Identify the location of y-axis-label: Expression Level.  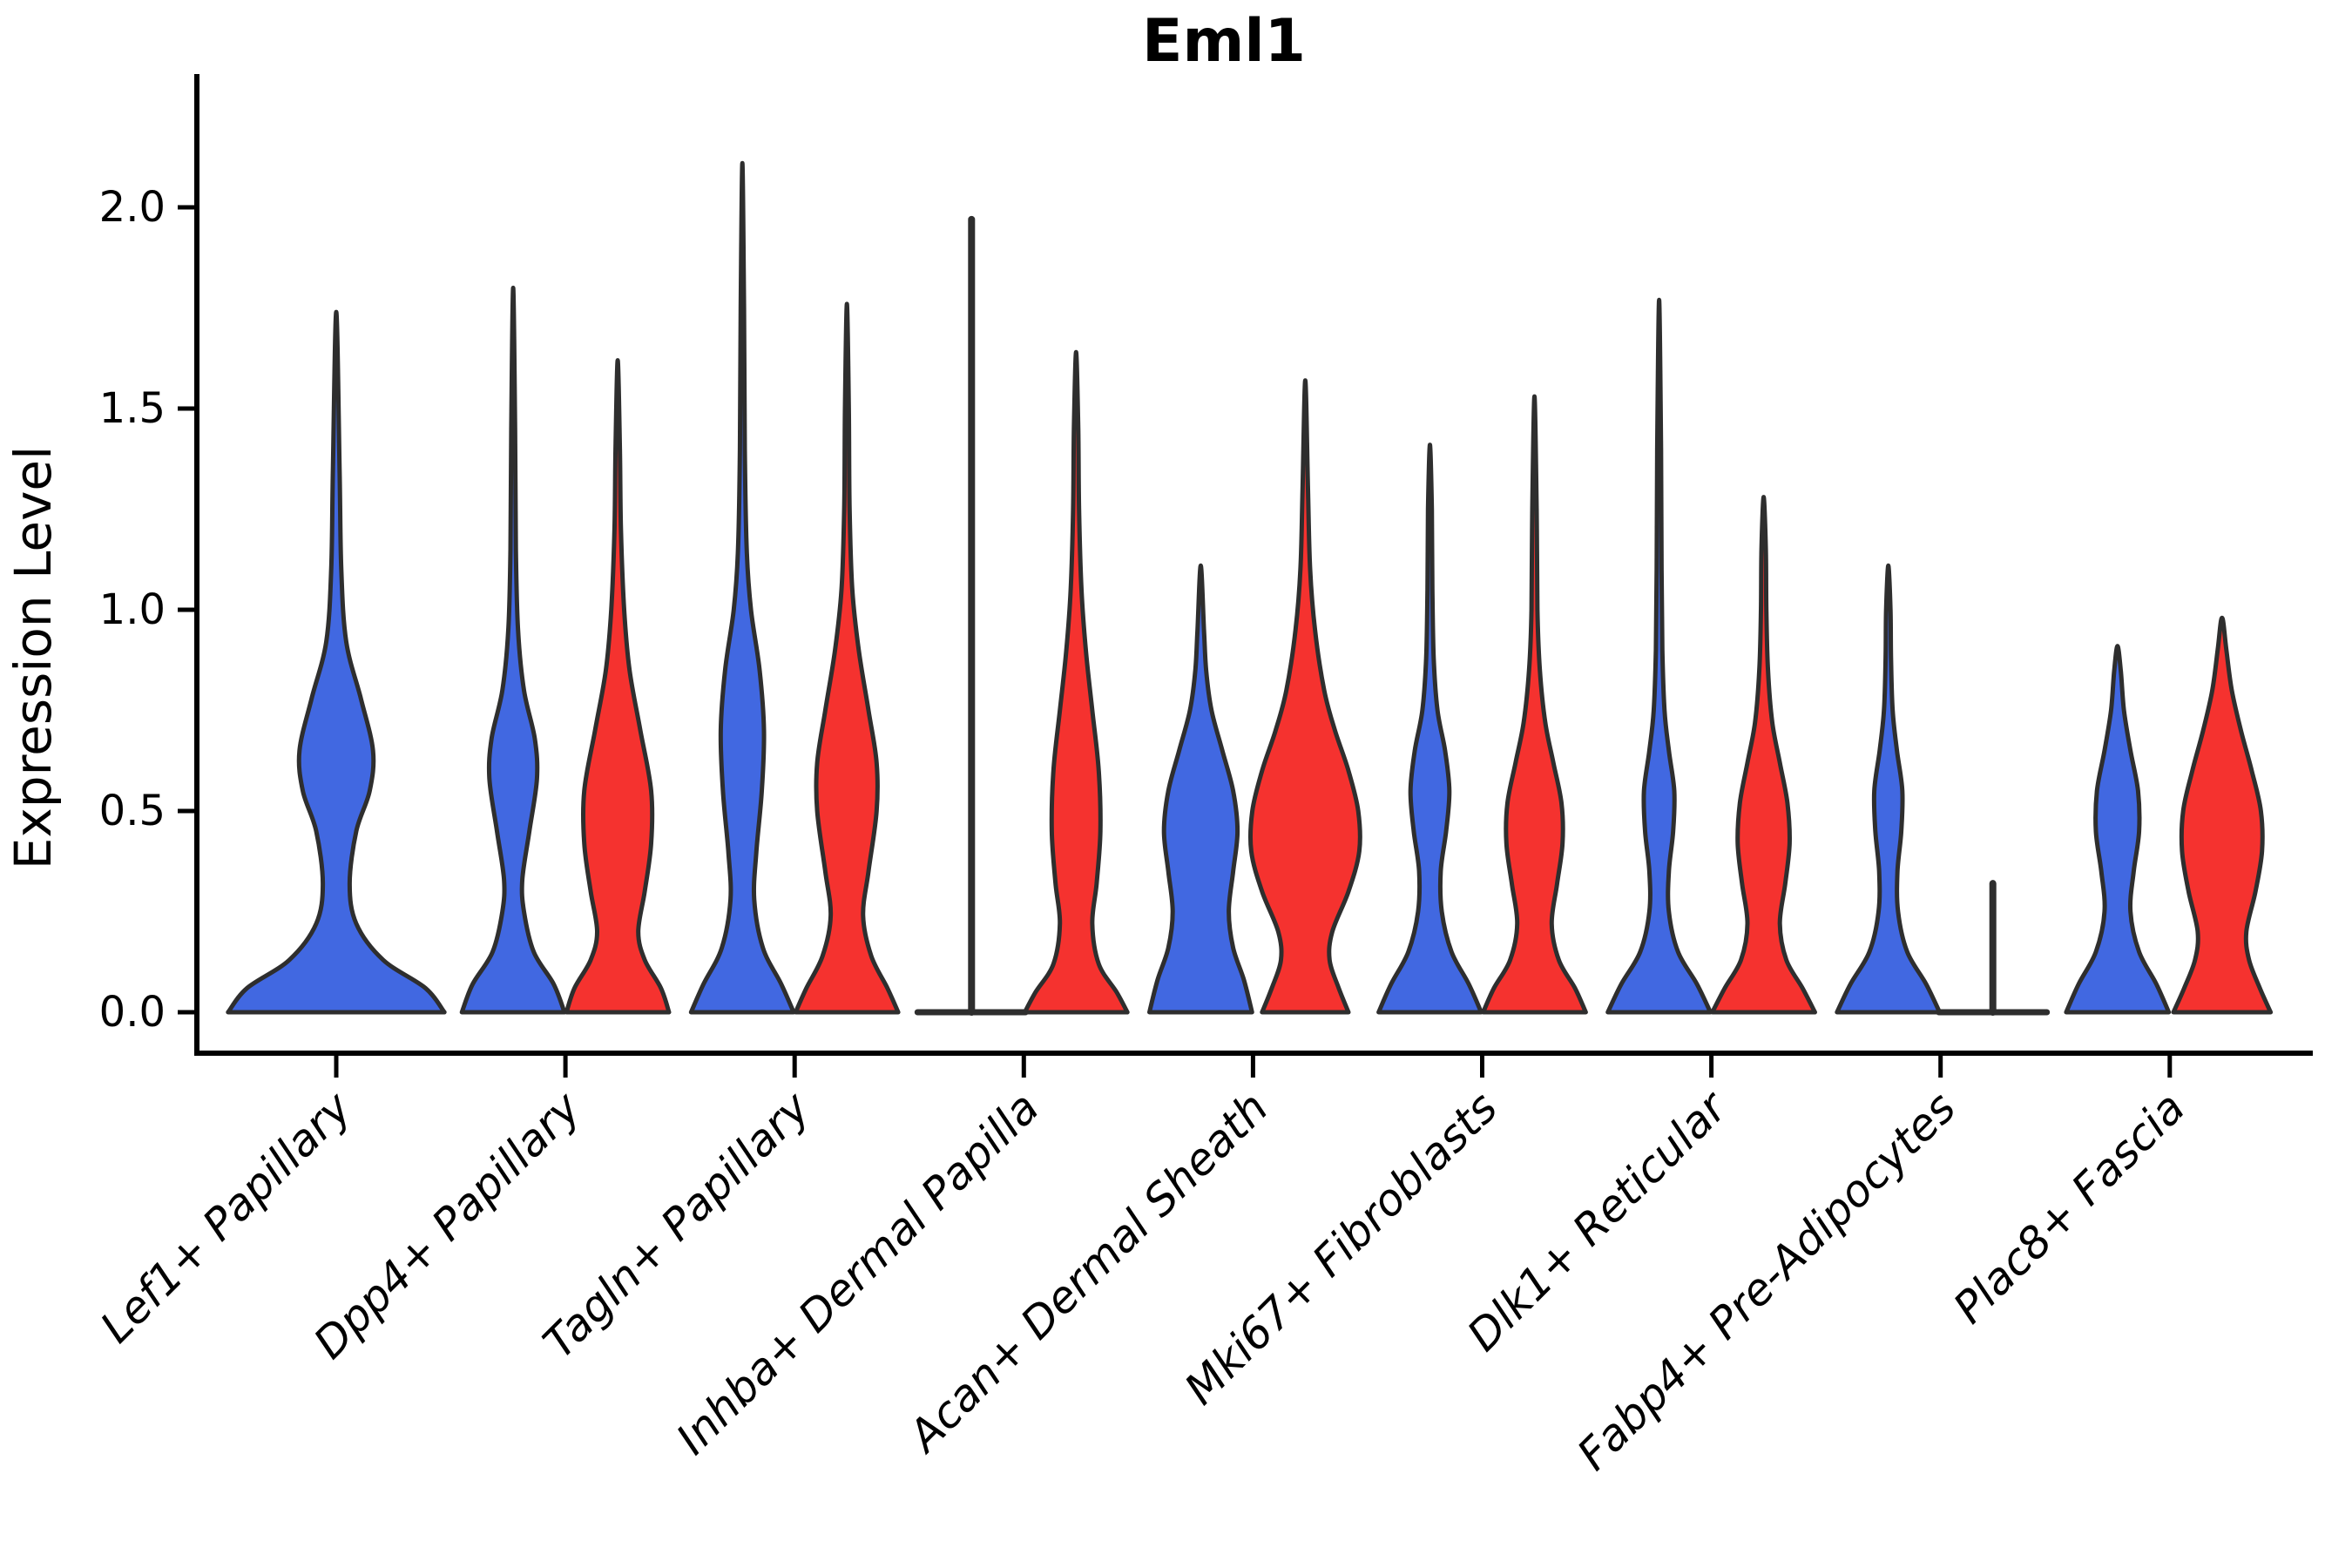
(33, 657).